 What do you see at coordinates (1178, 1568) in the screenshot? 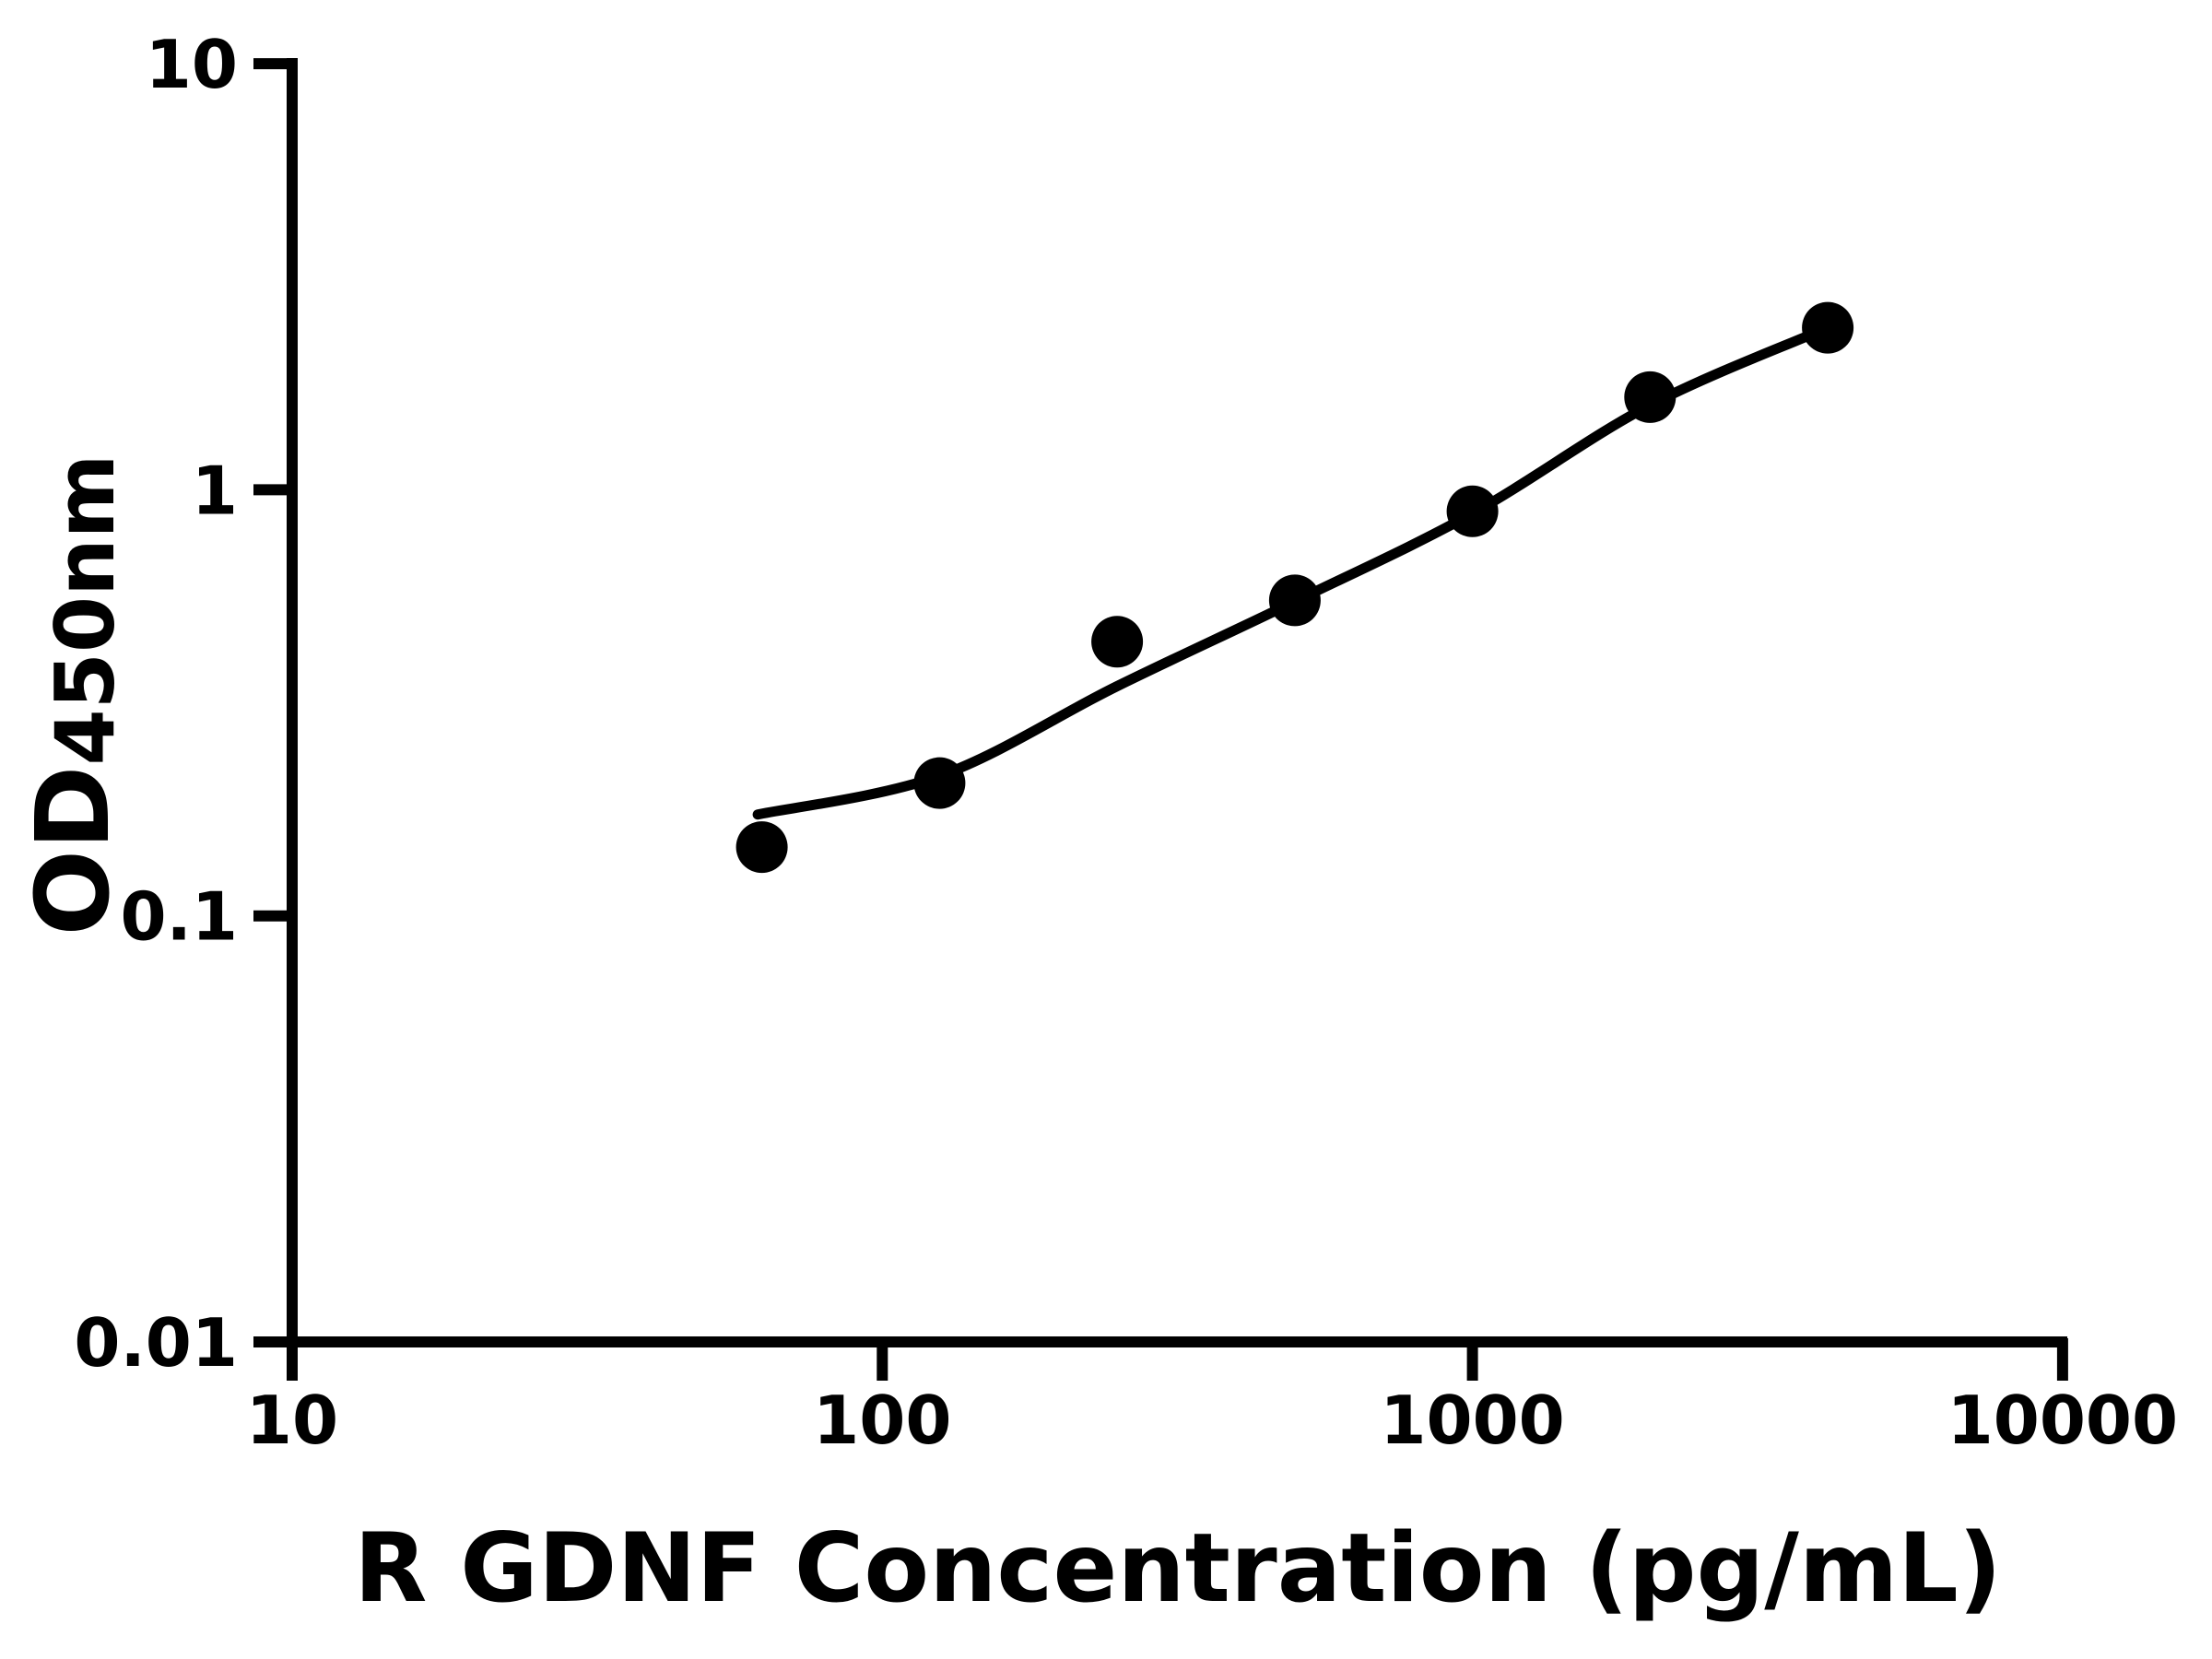
I see `x-axis-title: R GDNF Concentration (pg/mL)` at bounding box center [1178, 1568].